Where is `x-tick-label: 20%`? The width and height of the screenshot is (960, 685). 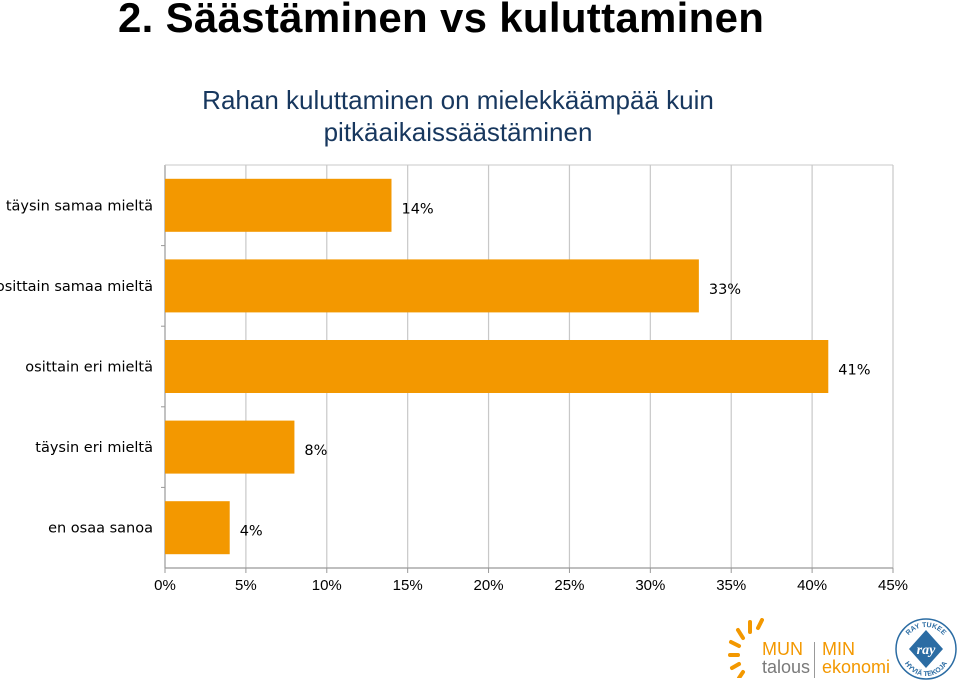
x-tick-label: 20% is located at coordinates (489, 585).